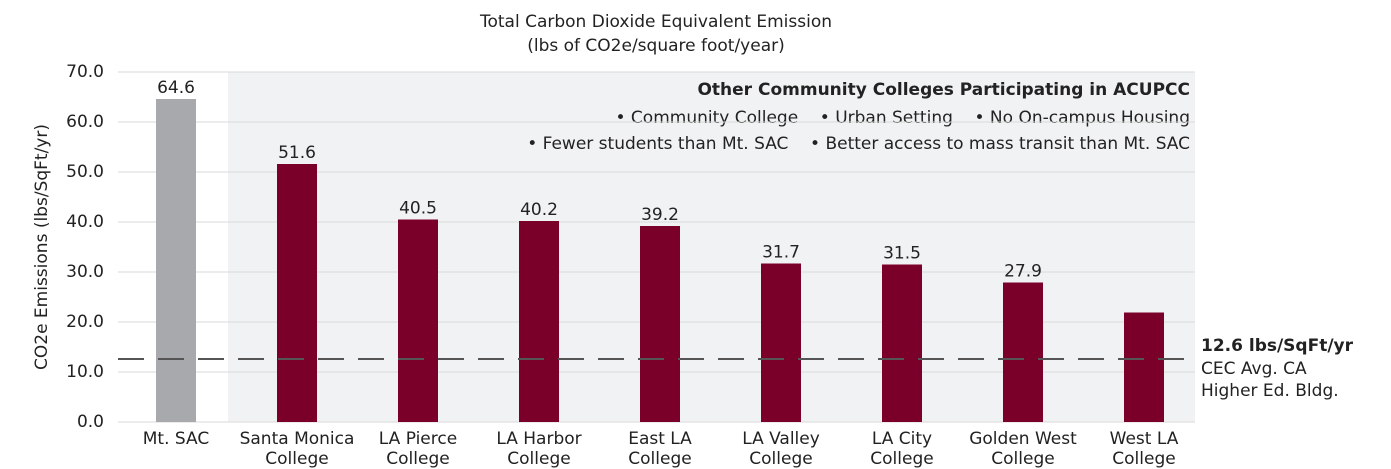 This screenshot has width=1391, height=469. Describe the element at coordinates (539, 210) in the screenshot. I see `value-label: 40.2` at that location.